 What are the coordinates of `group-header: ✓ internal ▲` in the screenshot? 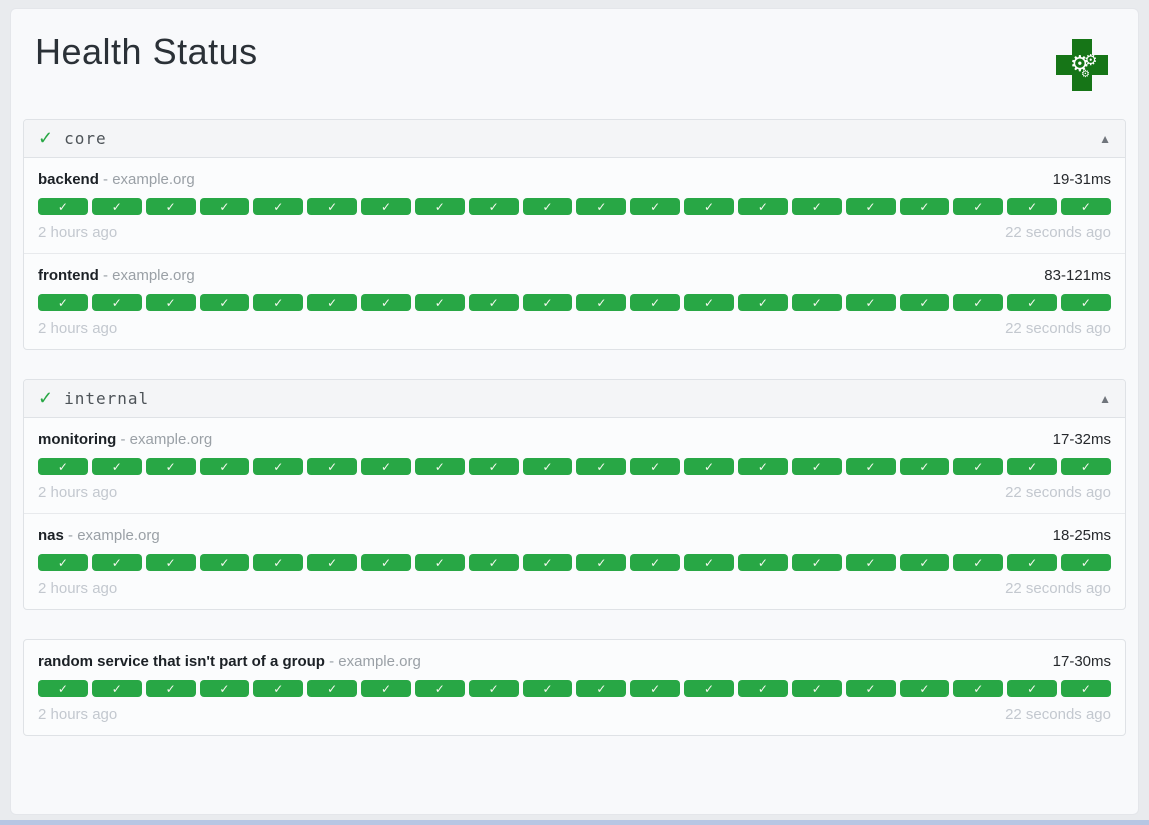 It's located at (574, 399).